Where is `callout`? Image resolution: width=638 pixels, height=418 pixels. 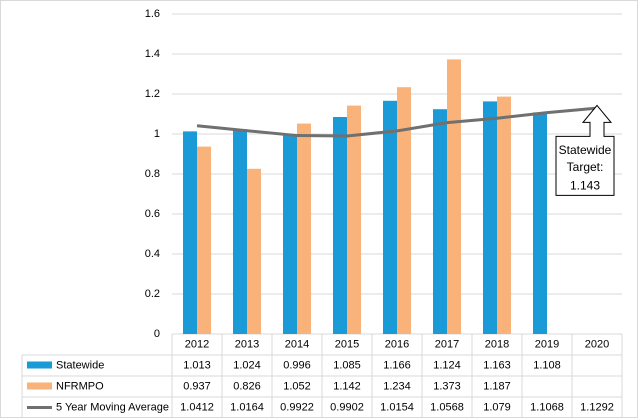 callout is located at coordinates (585, 150).